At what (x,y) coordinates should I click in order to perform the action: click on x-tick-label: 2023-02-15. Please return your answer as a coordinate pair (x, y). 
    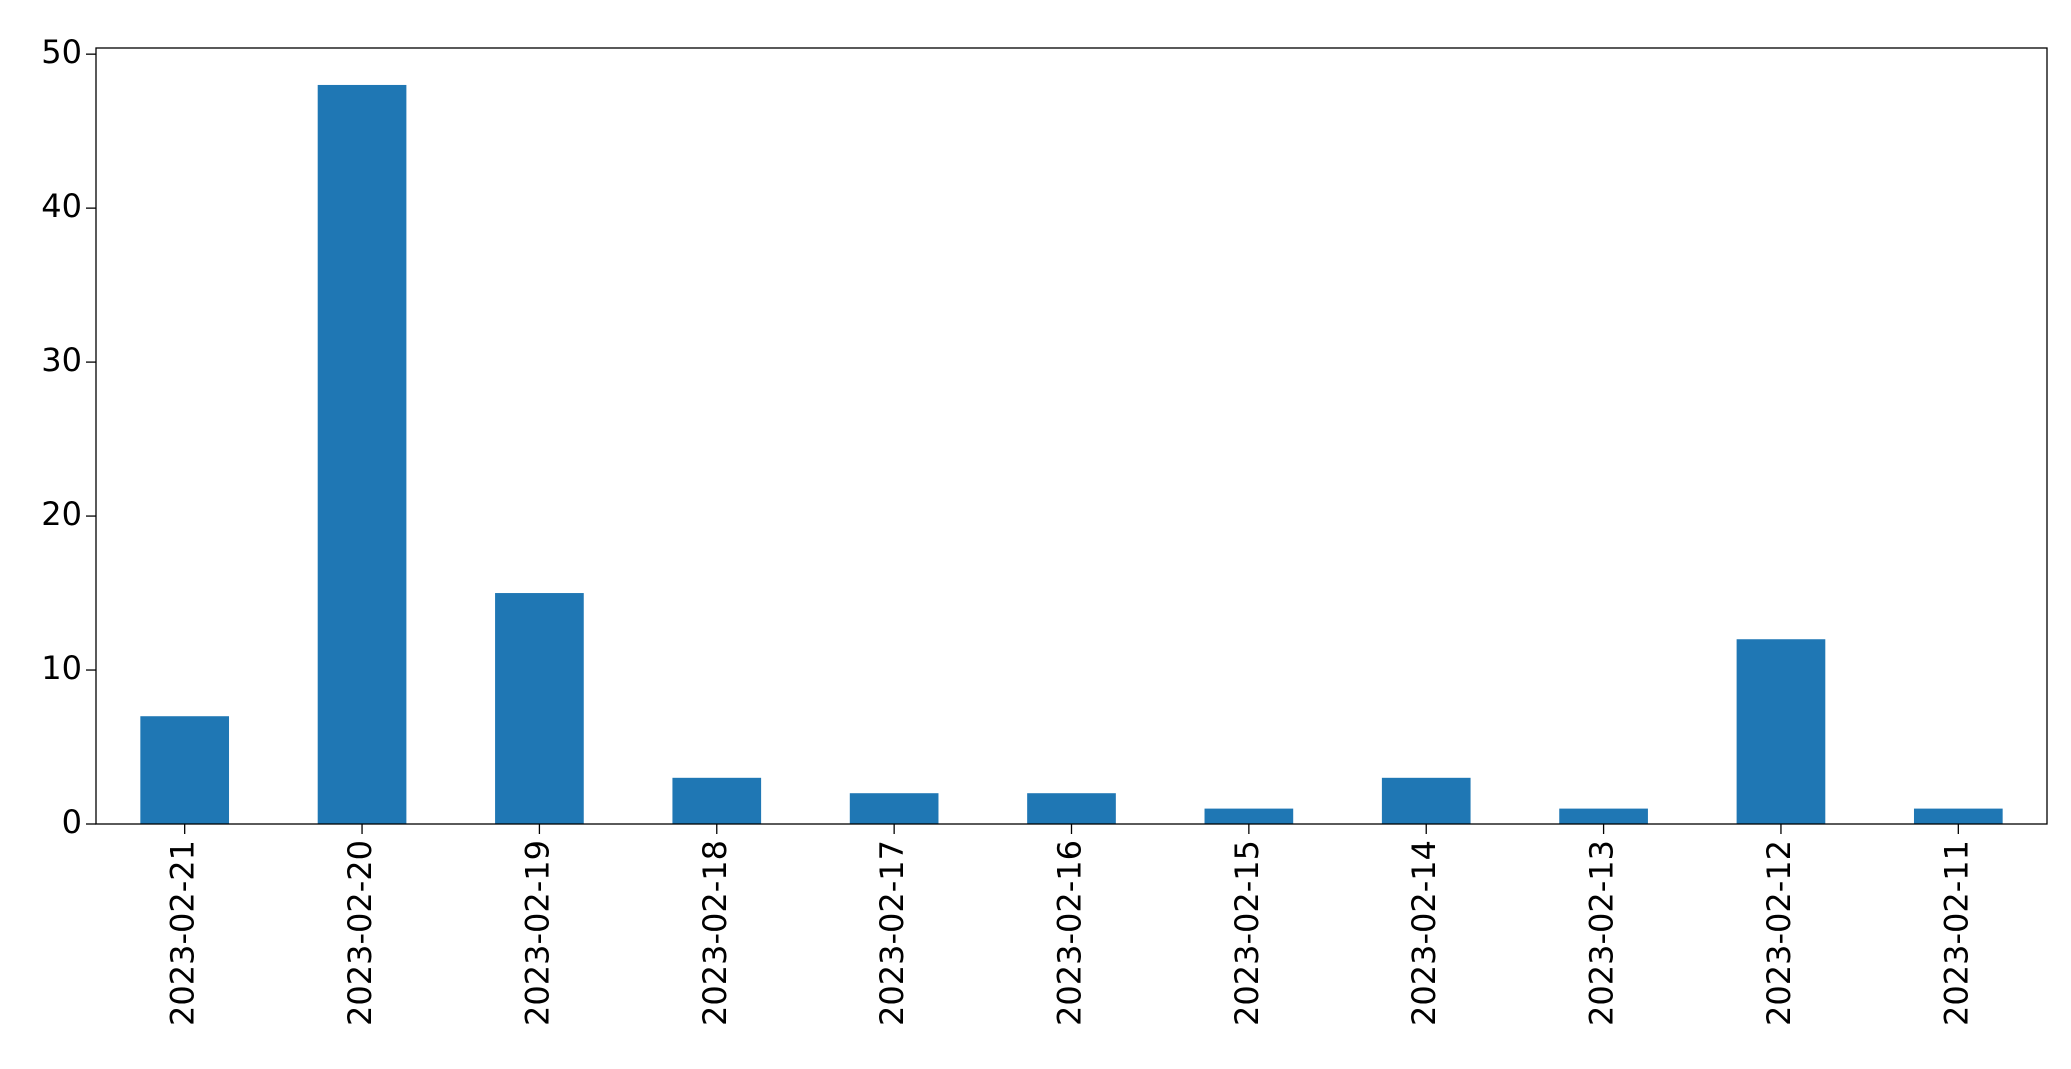
    Looking at the image, I should click on (1247, 933).